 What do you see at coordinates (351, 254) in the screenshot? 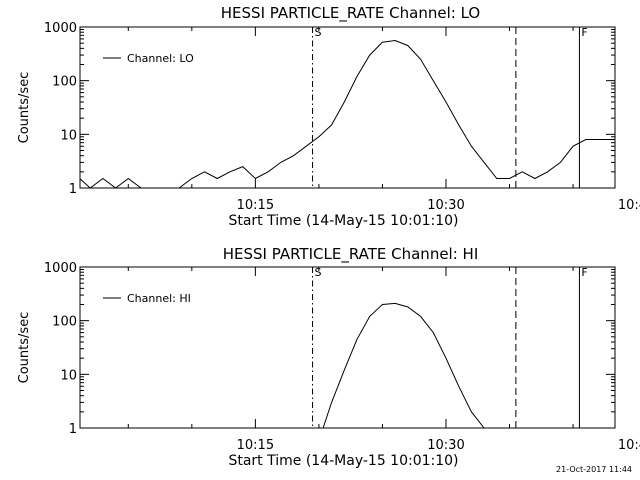
I see `chart-title: HESSI PARTICLE_RATE Channel: HI` at bounding box center [351, 254].